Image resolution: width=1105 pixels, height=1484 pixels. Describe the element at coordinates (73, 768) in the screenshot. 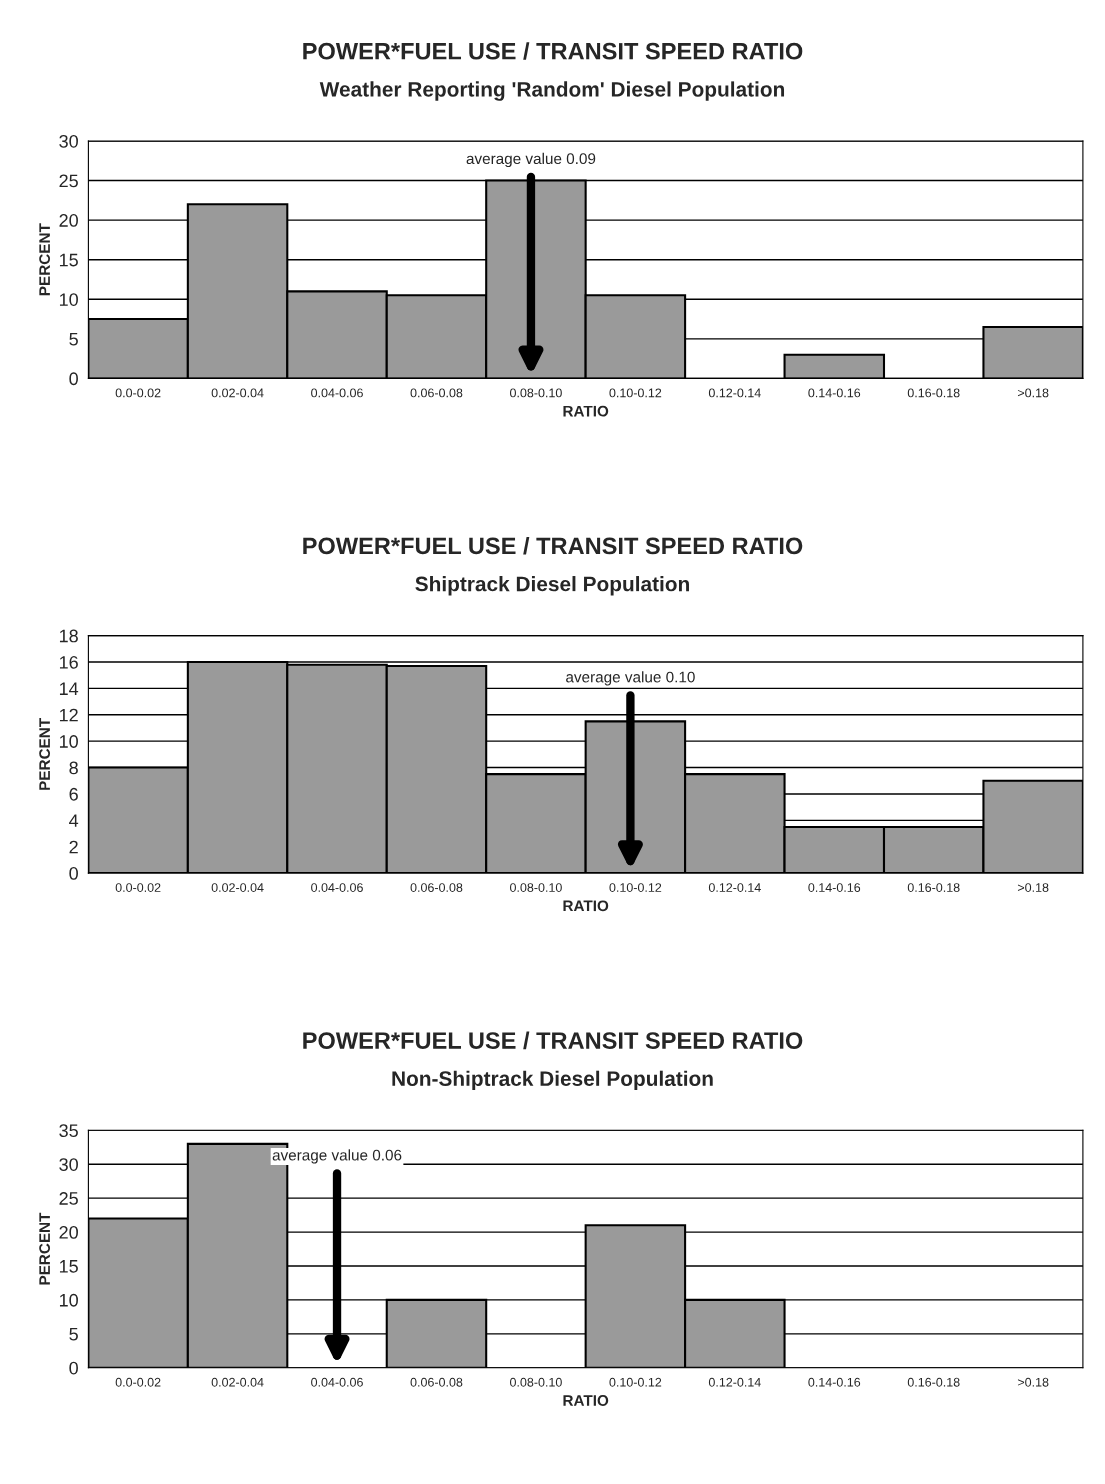

I see `y-tick-label: 8` at that location.